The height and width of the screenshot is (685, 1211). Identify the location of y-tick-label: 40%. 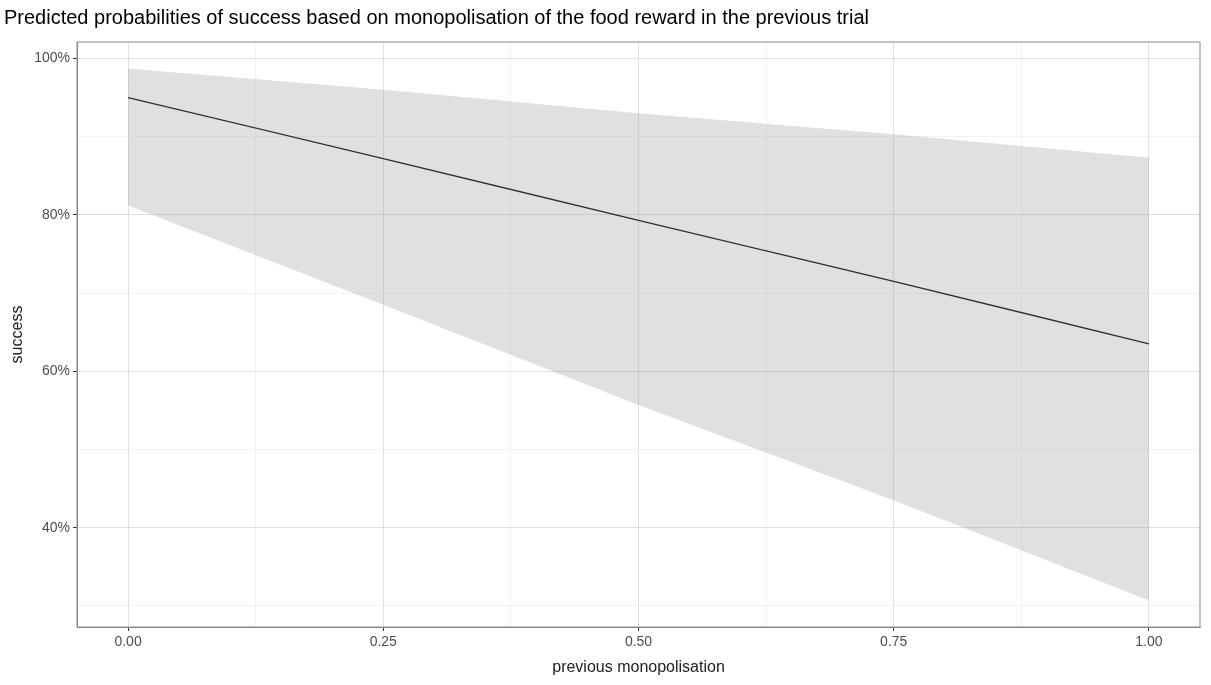
(56, 526).